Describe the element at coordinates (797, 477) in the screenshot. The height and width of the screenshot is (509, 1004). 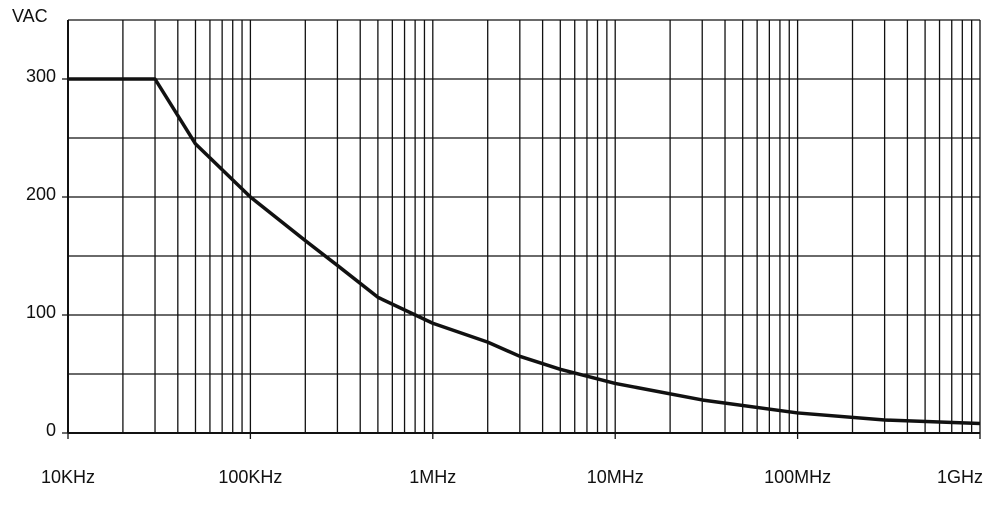
I see `x-tick-label: 100MHz` at that location.